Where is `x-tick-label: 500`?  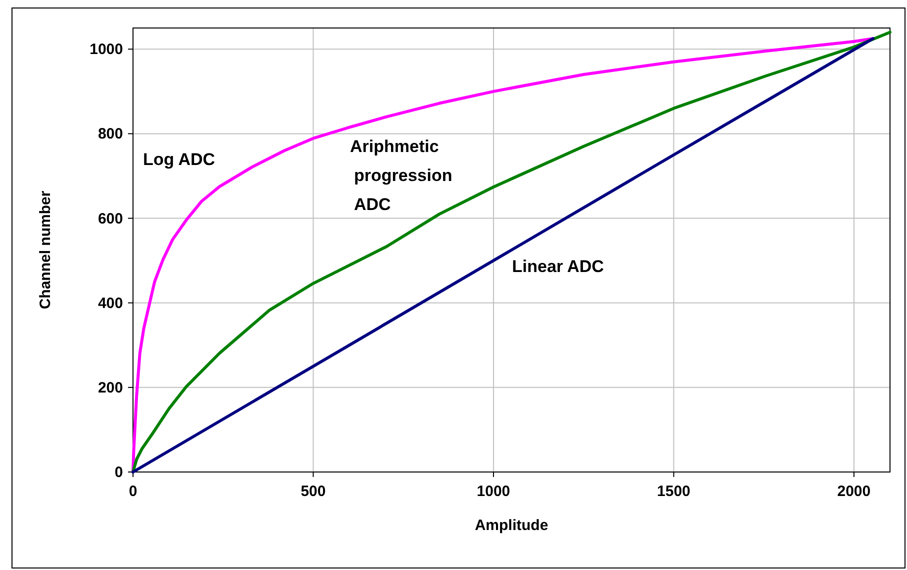
x-tick-label: 500 is located at coordinates (313, 491).